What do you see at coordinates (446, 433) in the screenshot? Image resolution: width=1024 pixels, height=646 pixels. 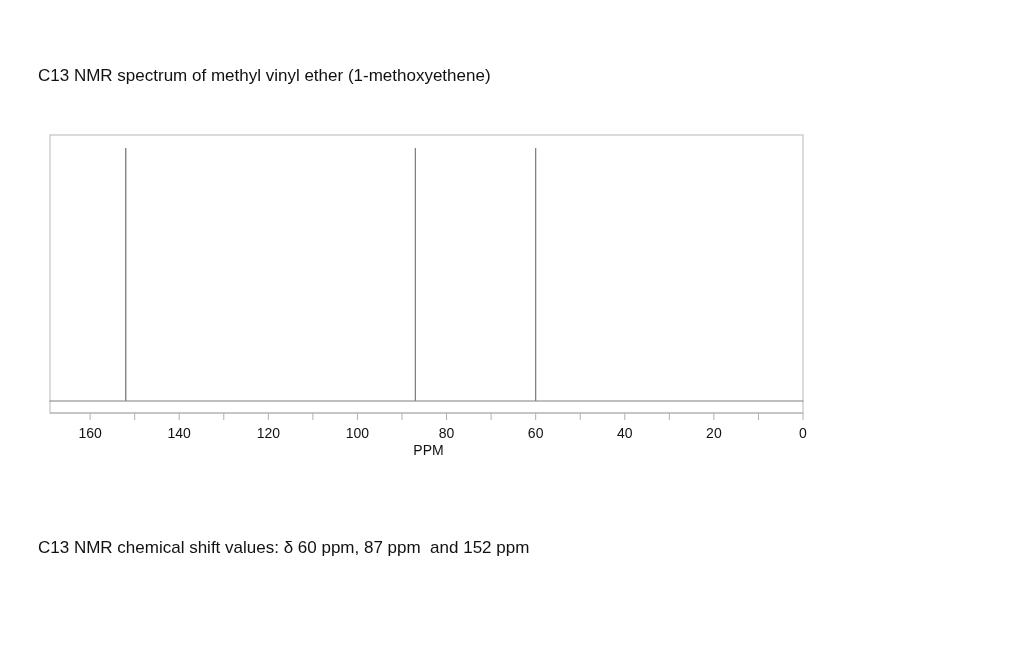 I see `x-tick-label: 80` at bounding box center [446, 433].